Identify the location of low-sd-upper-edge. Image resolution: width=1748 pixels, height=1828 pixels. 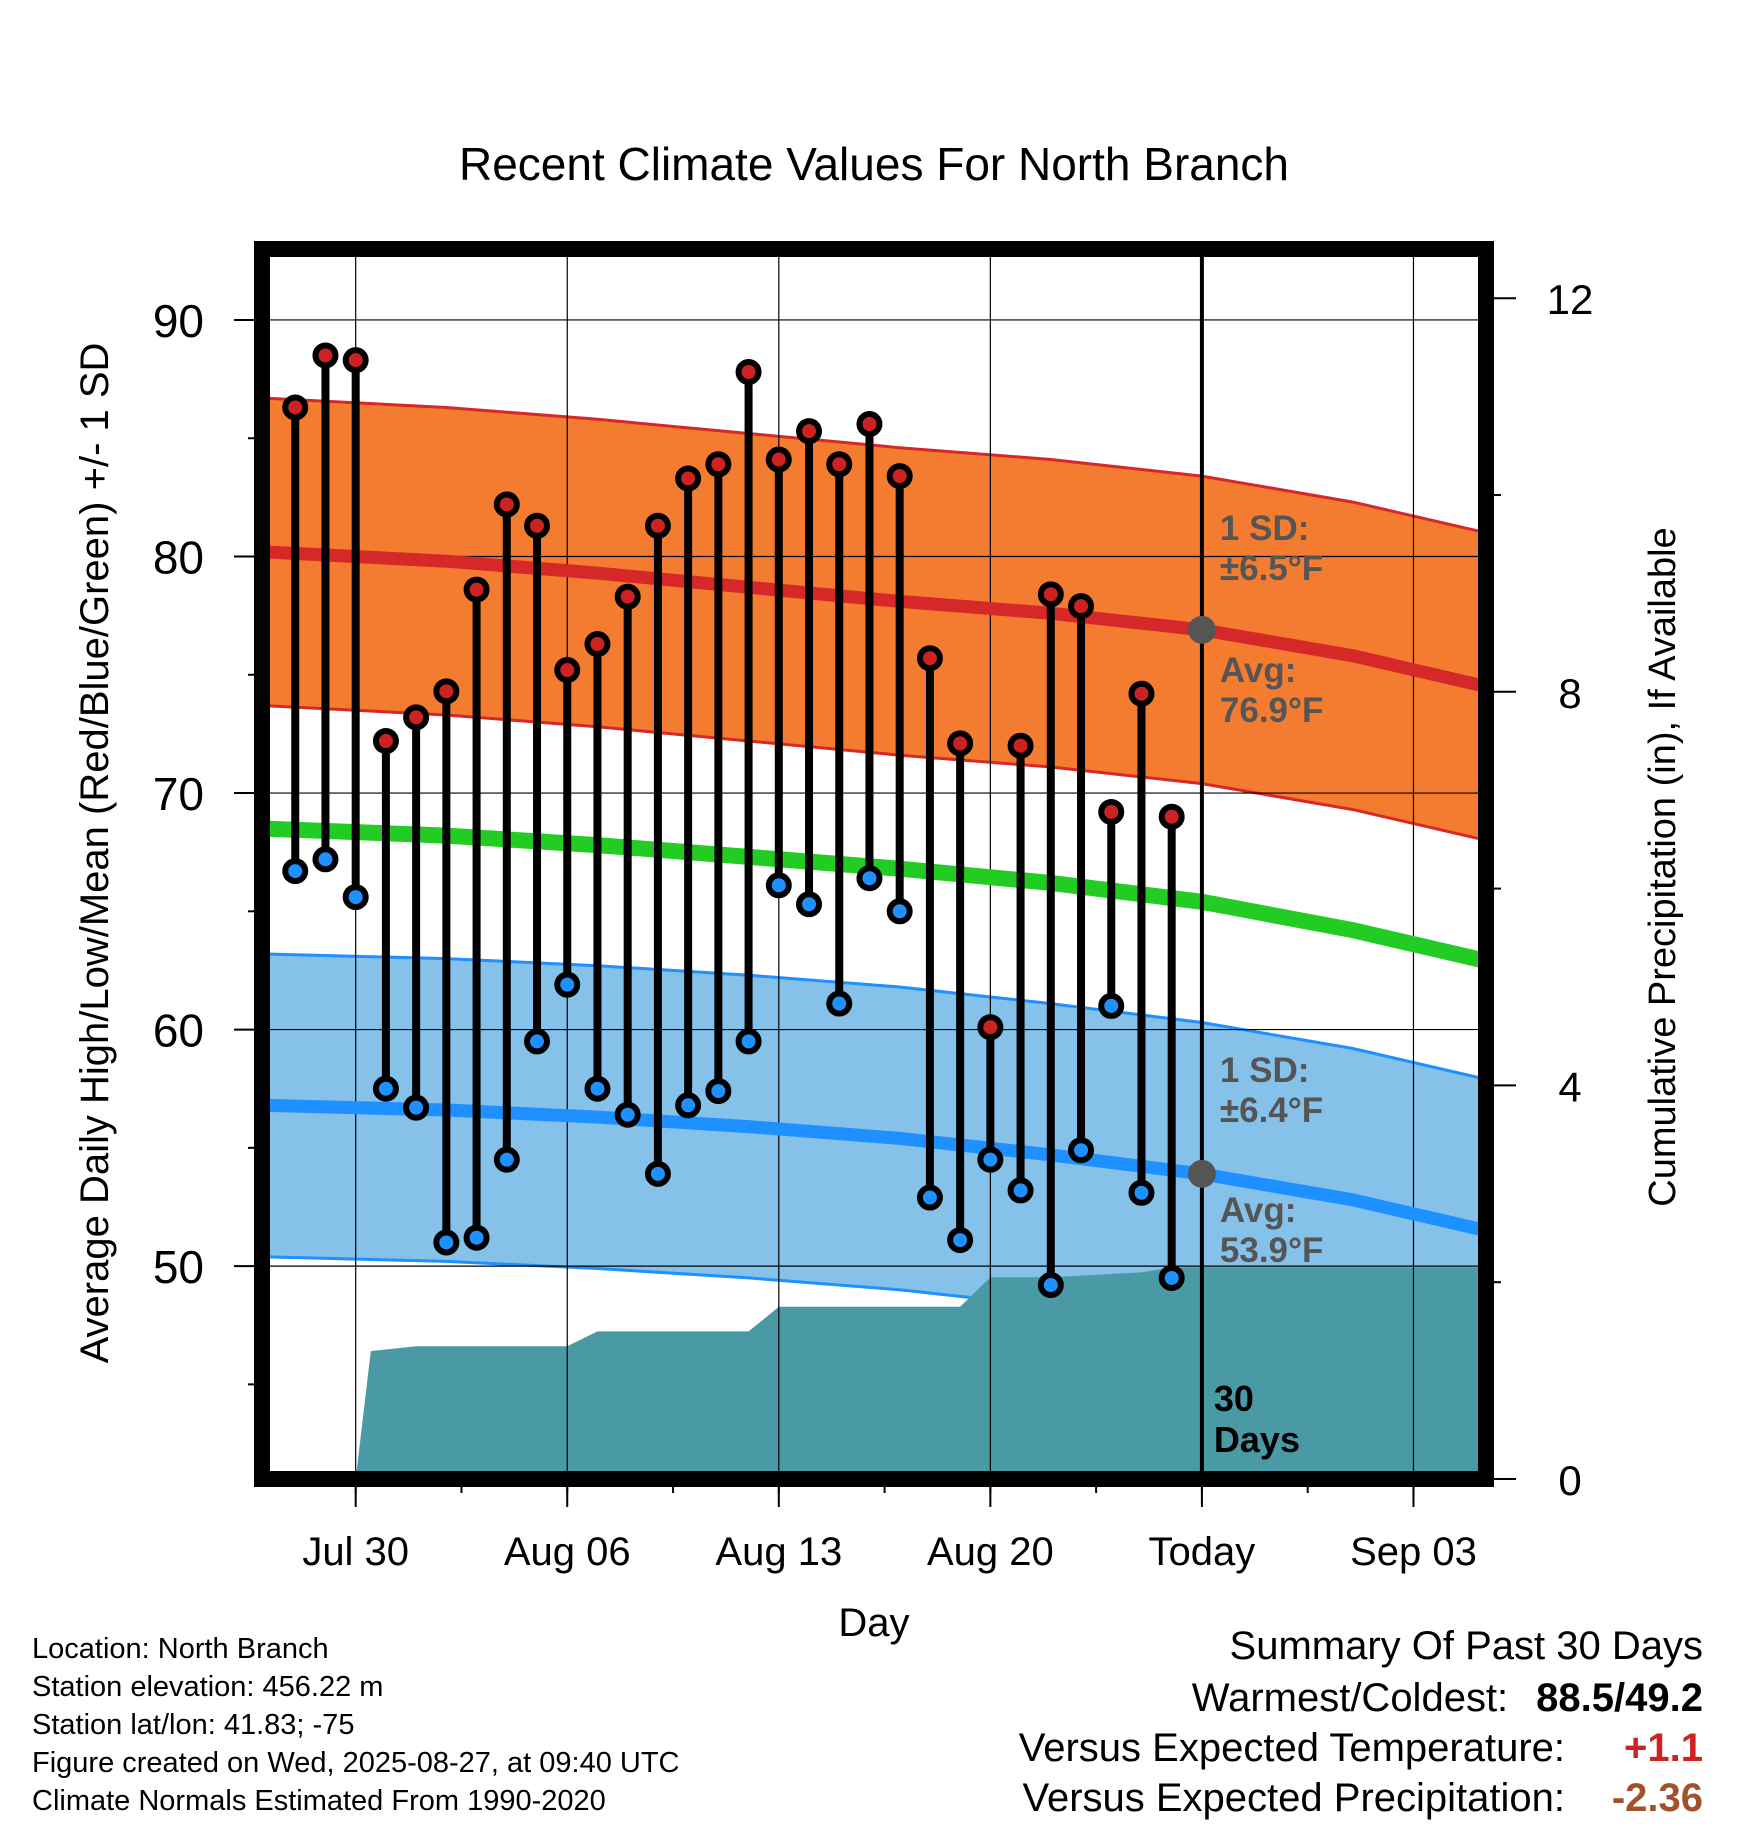
(874, 1016).